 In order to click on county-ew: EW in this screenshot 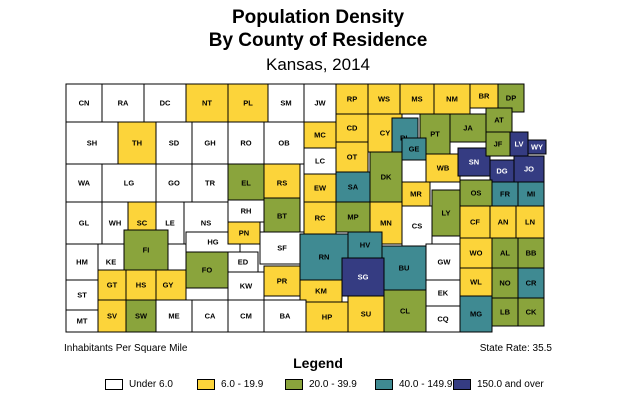, I will do `click(320, 188)`.